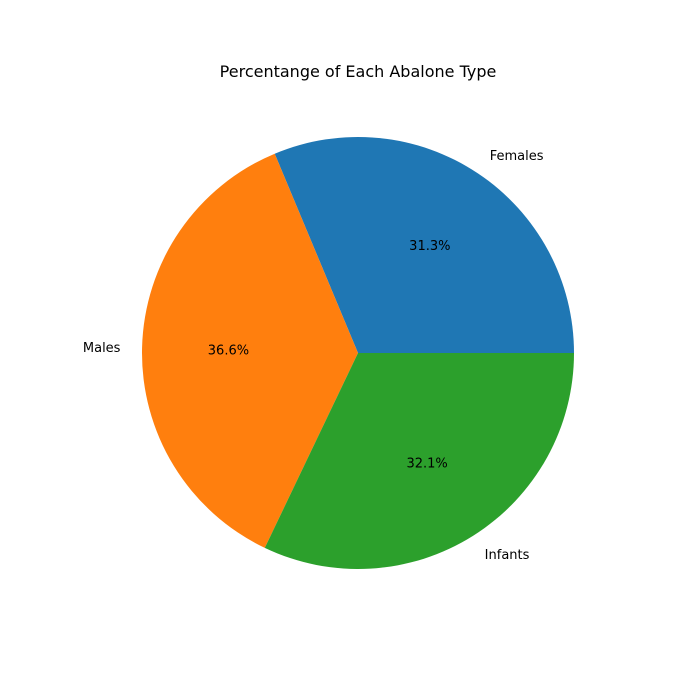 This screenshot has width=700, height=700. Describe the element at coordinates (228, 351) in the screenshot. I see `slice-percent-males: 36.6%` at that location.